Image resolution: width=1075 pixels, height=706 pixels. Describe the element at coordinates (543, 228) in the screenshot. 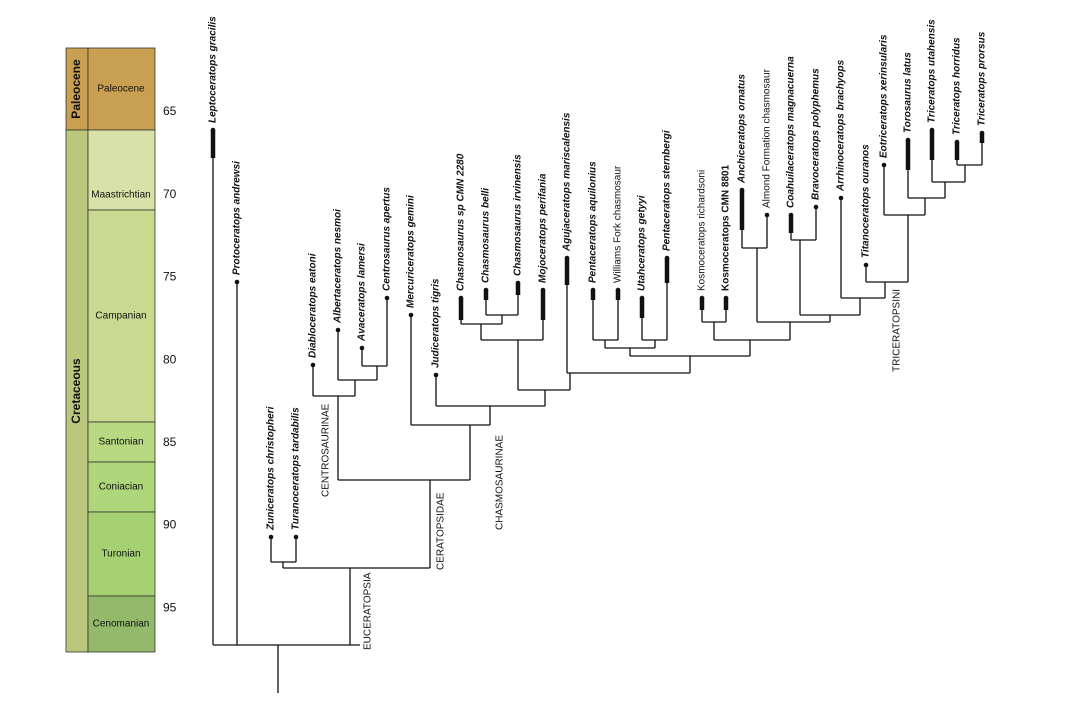

I see `taxon-label: Mojoceratops perifania` at that location.